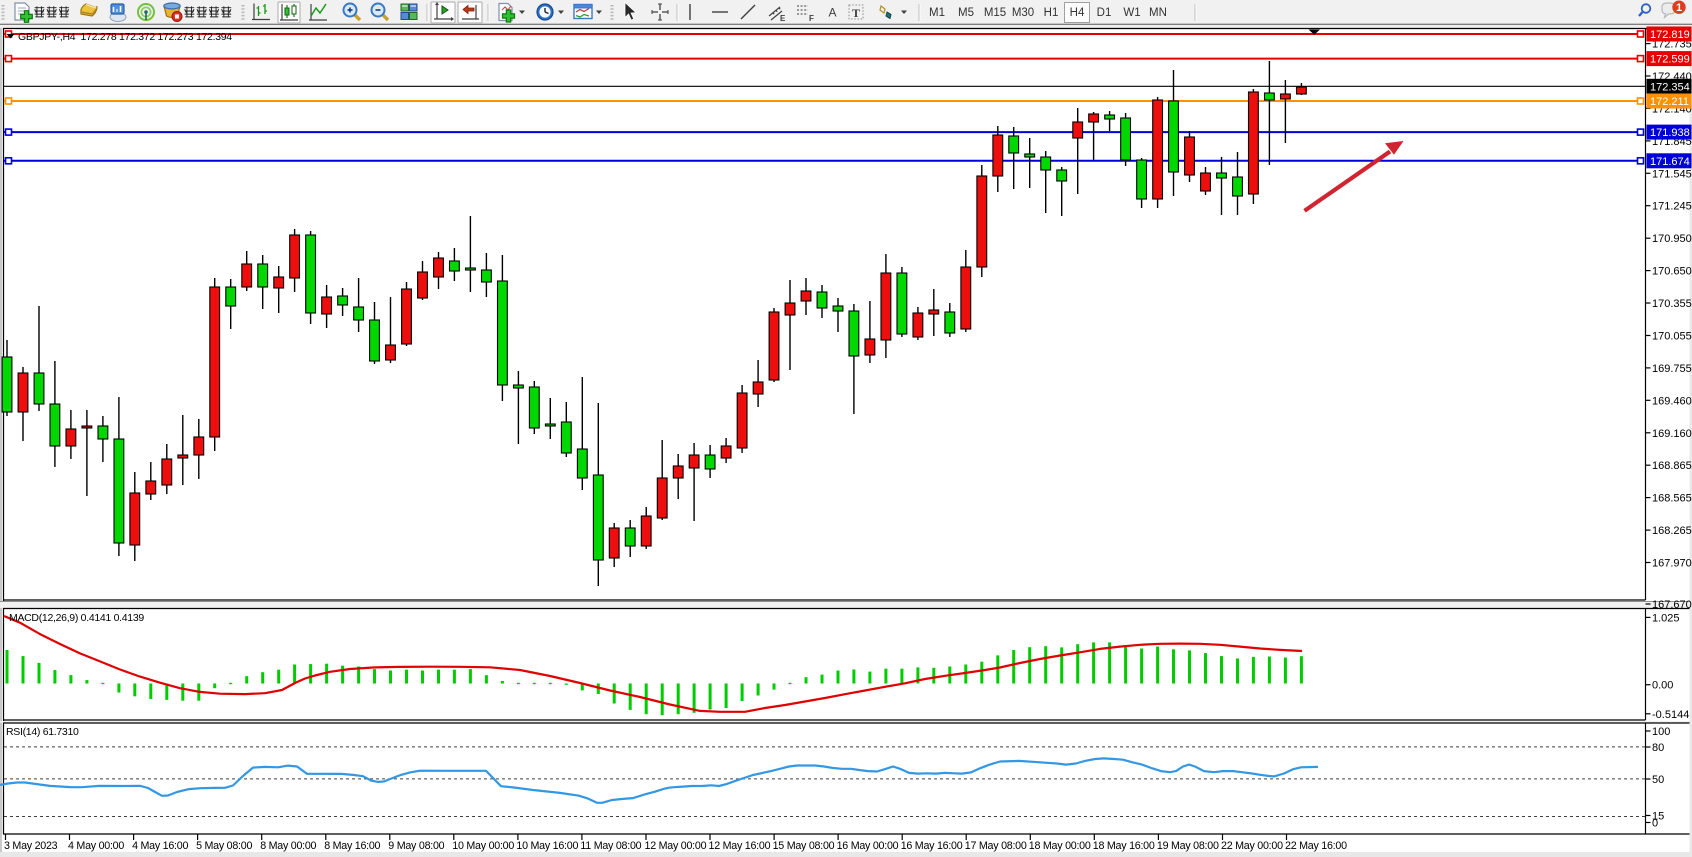 This screenshot has width=1692, height=857. Describe the element at coordinates (76, 618) in the screenshot. I see `svg-text: MACD(12,26,9) 0.4141 0.4139` at that location.